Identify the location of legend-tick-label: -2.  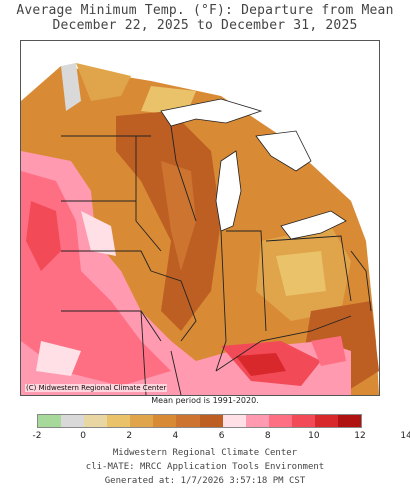
(37, 436).